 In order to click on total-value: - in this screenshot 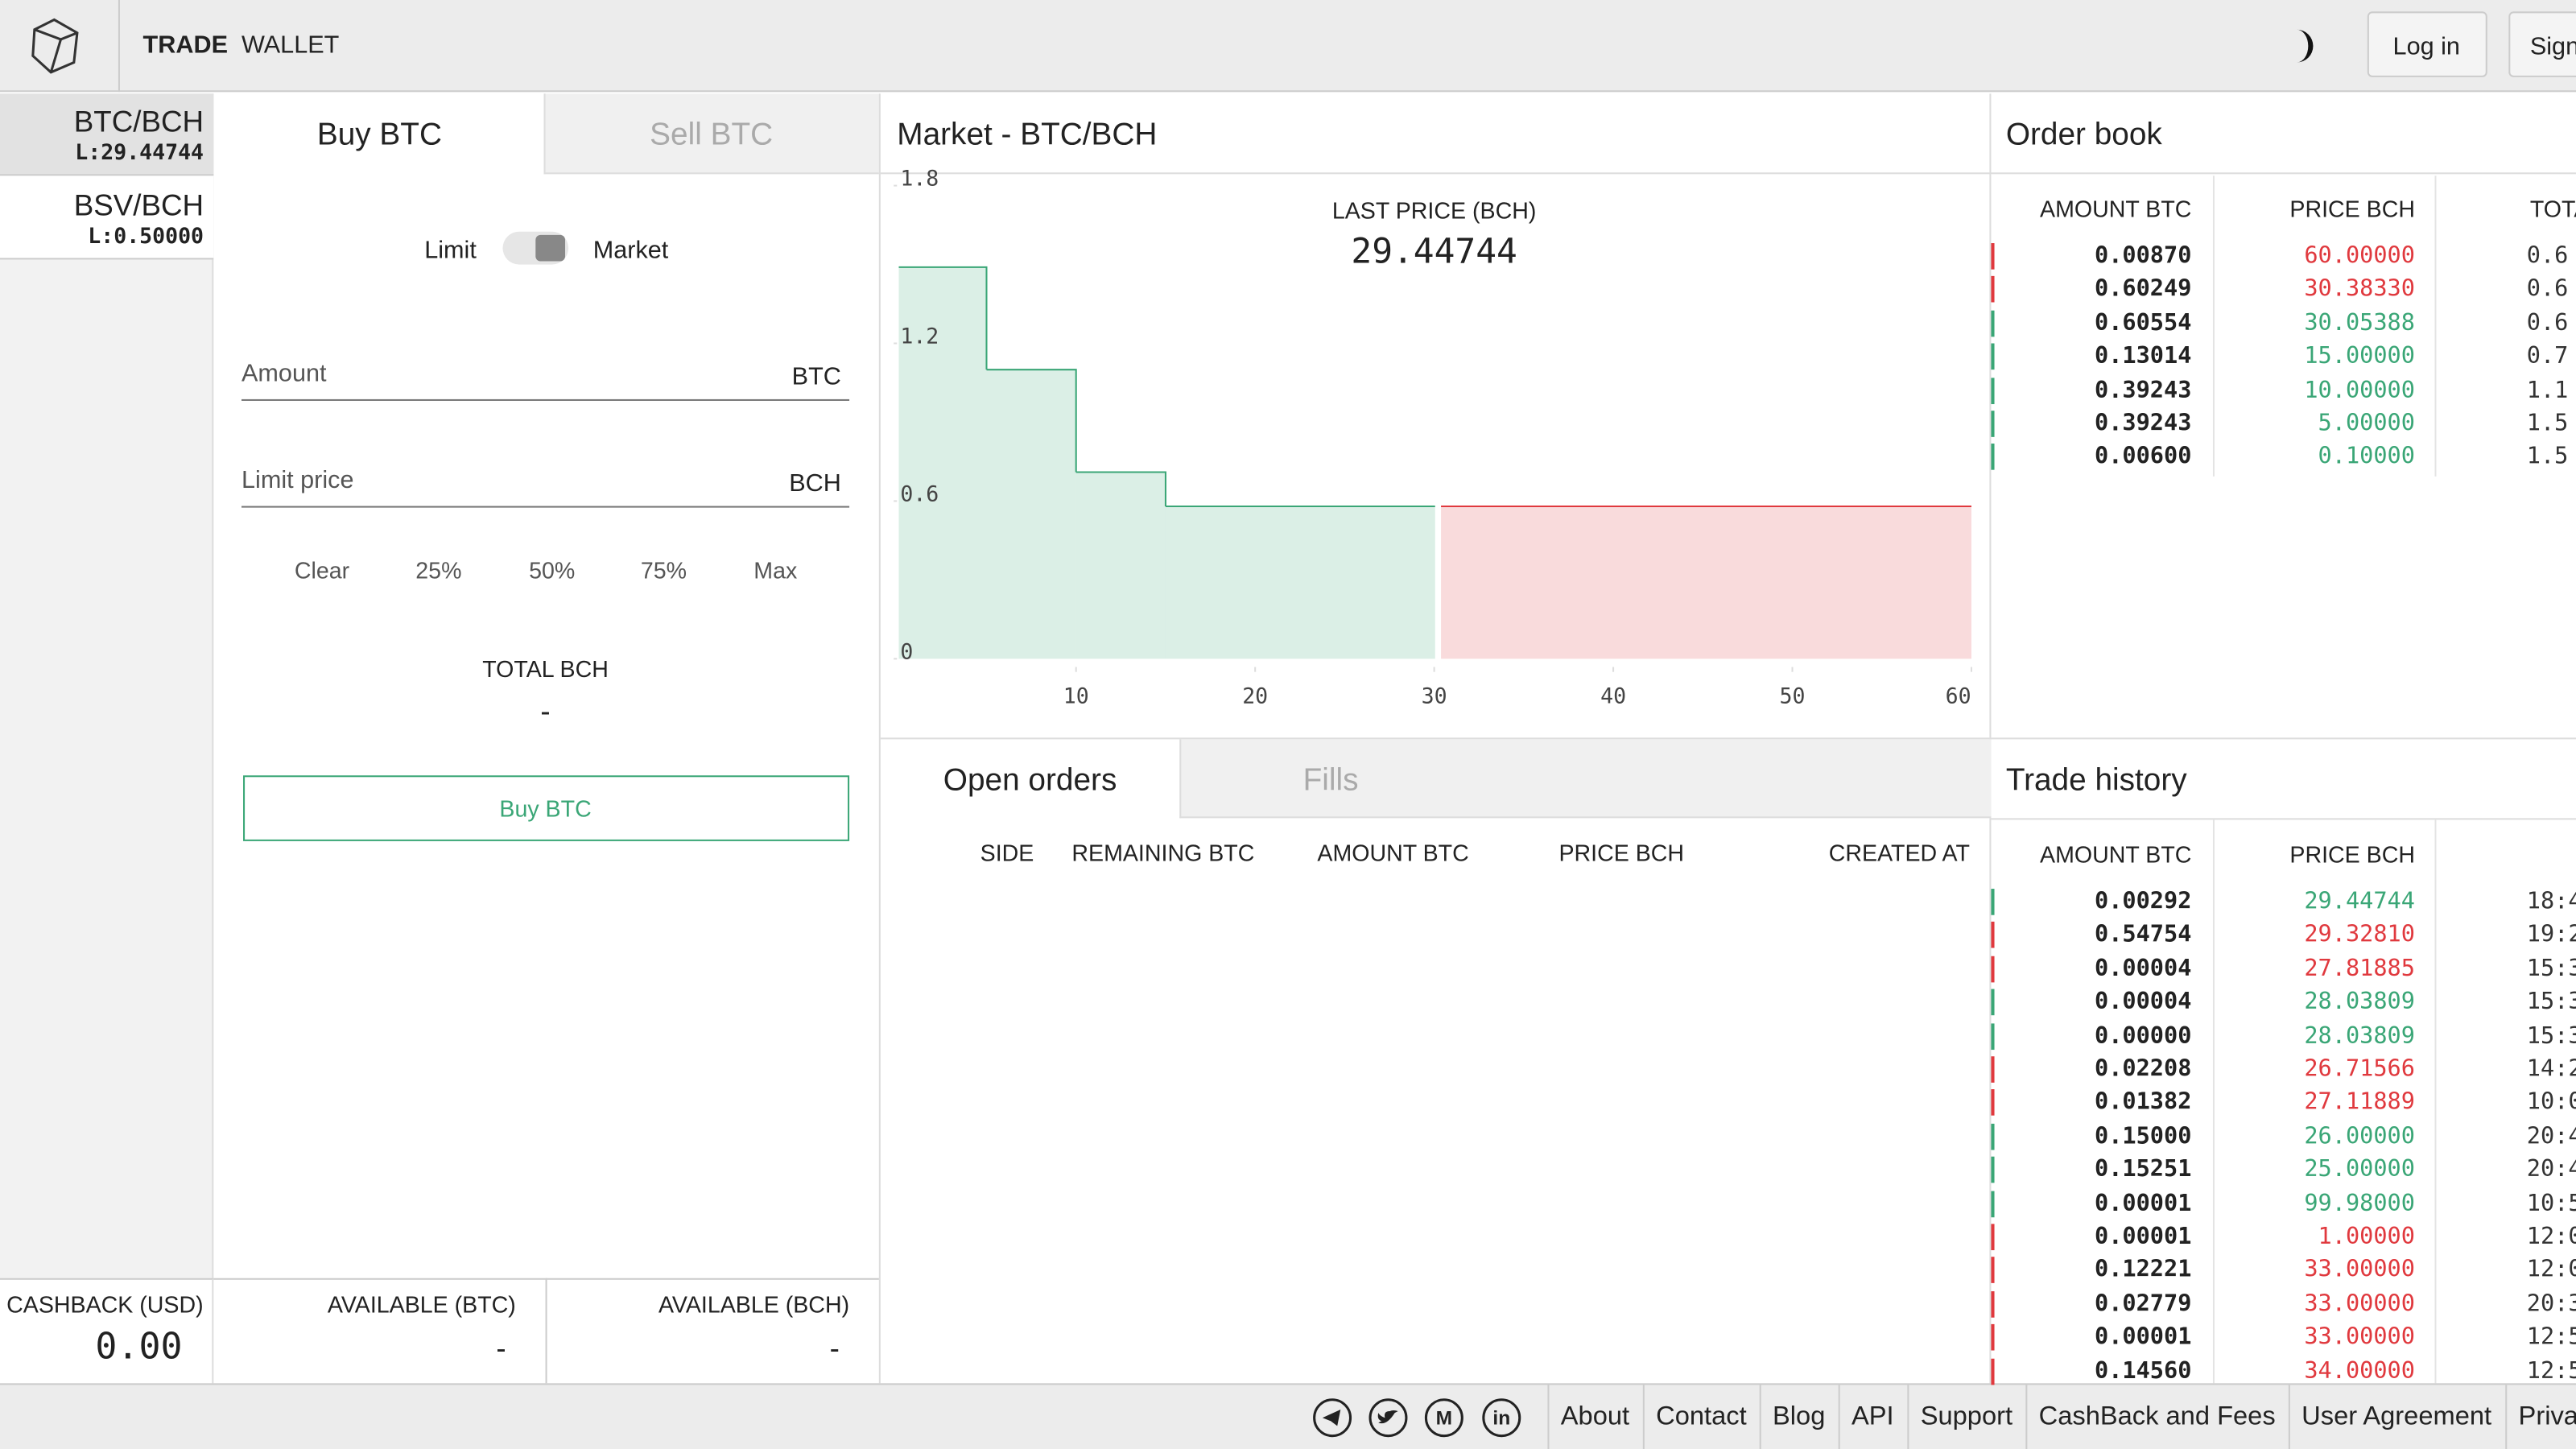, I will do `click(545, 712)`.